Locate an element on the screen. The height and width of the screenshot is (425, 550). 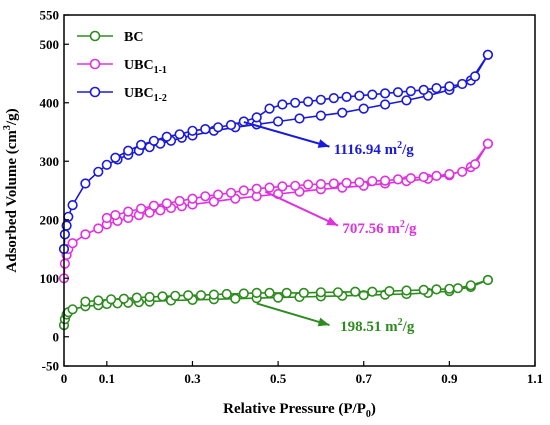
legend-item: UBC1-2 is located at coordinates (122, 95).